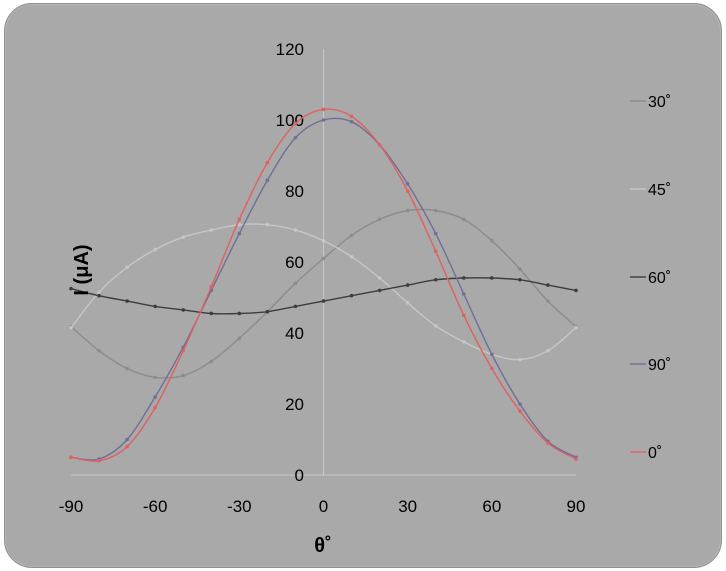 The height and width of the screenshot is (571, 726). What do you see at coordinates (659, 365) in the screenshot?
I see `legend-label: 90˚` at bounding box center [659, 365].